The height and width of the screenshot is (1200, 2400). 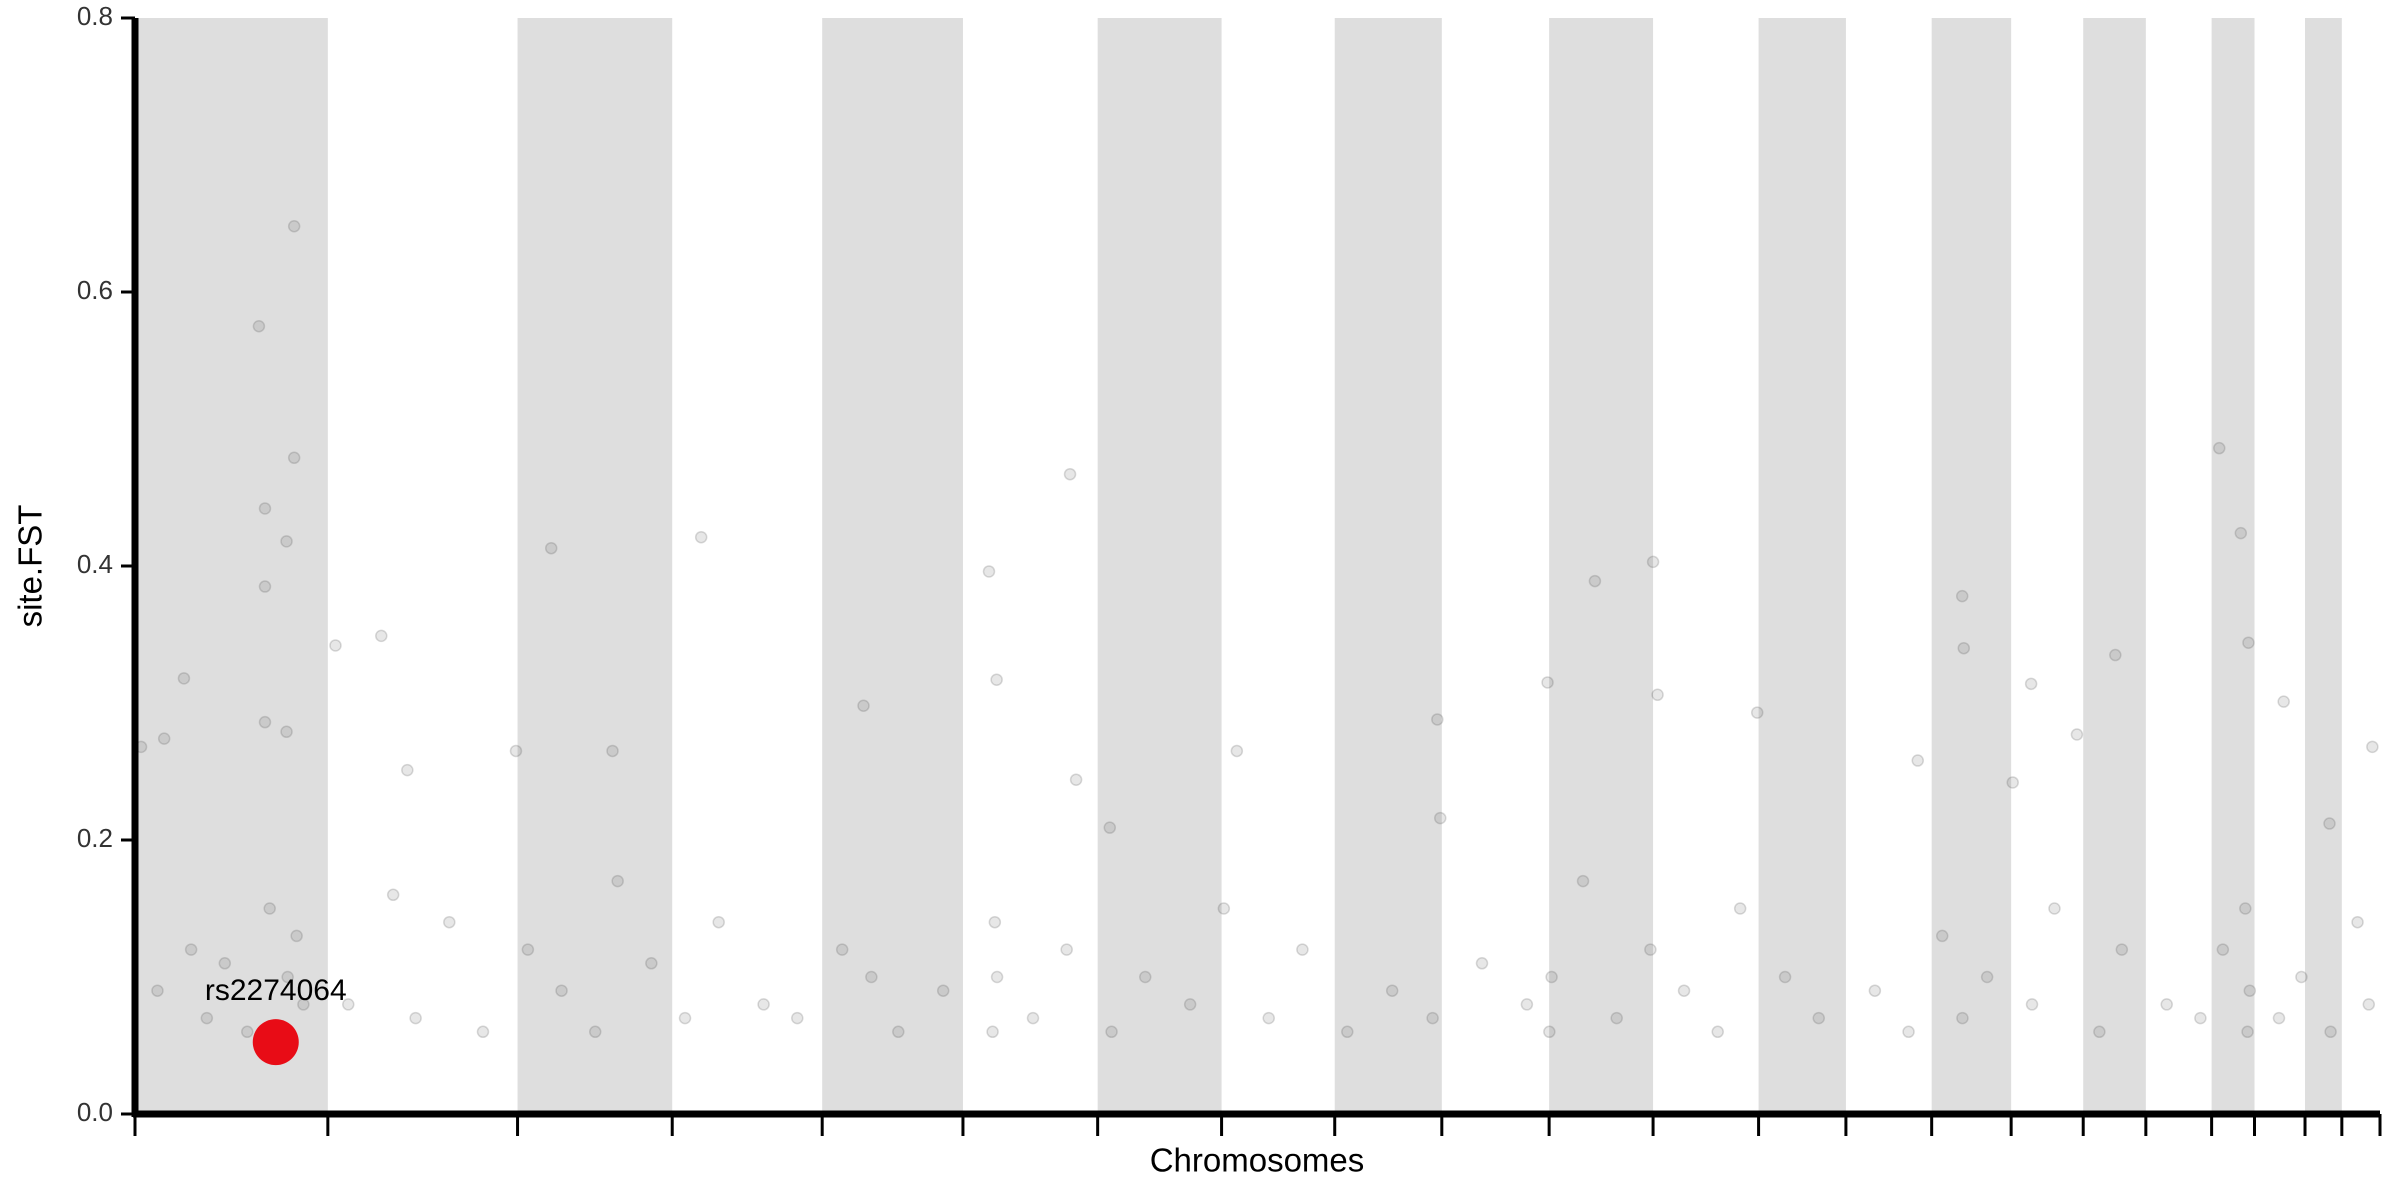 I want to click on y-tick-label: 0.4, so click(x=95, y=564).